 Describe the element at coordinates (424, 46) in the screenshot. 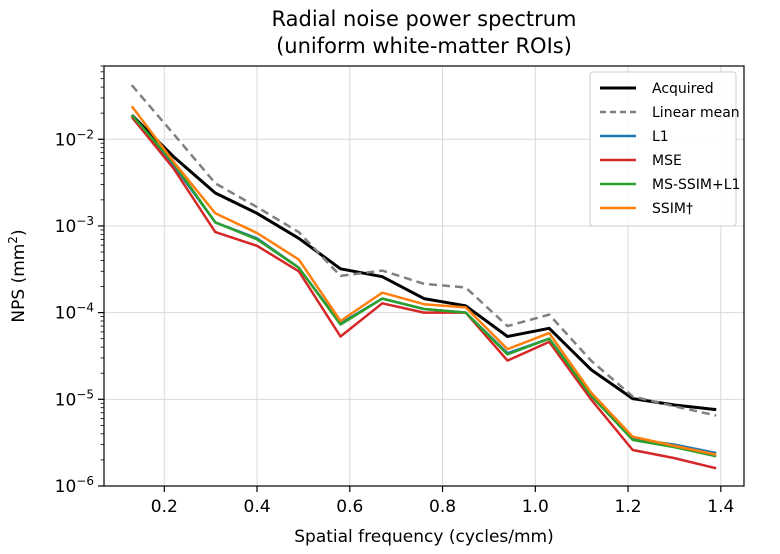

I see `chart-title-line-2: (uniform white-matter ROIs)` at that location.